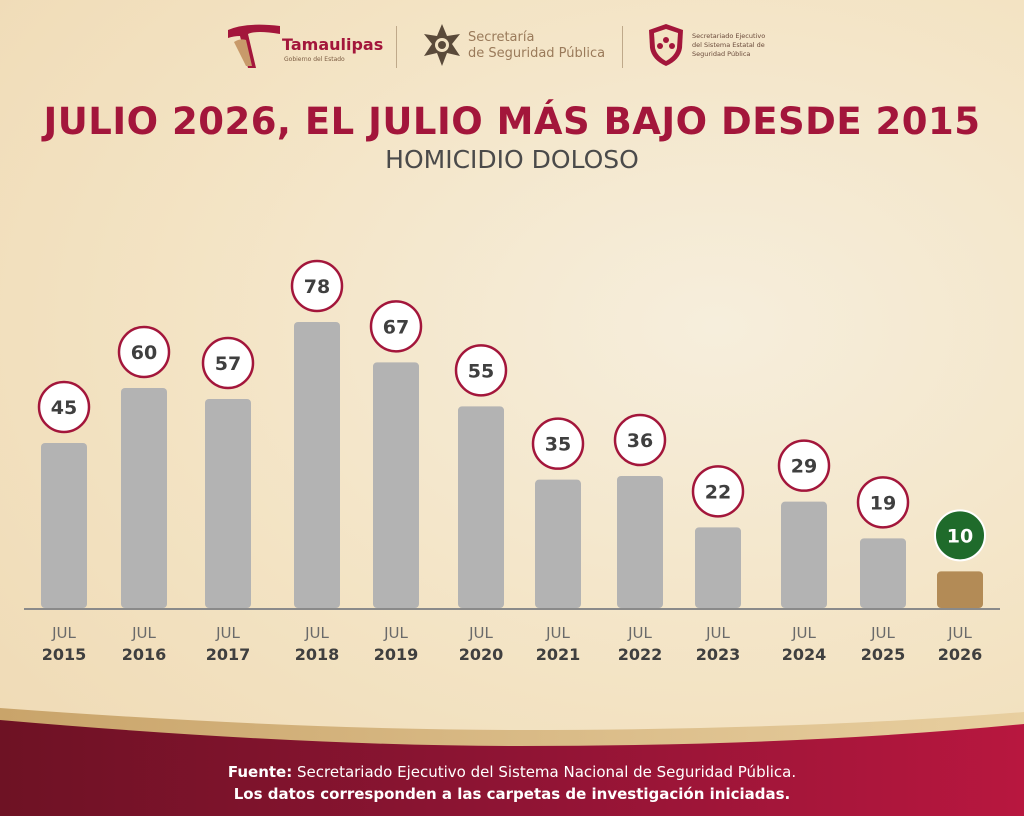 Image resolution: width=1024 pixels, height=816 pixels. I want to click on data-label: 57, so click(228, 364).